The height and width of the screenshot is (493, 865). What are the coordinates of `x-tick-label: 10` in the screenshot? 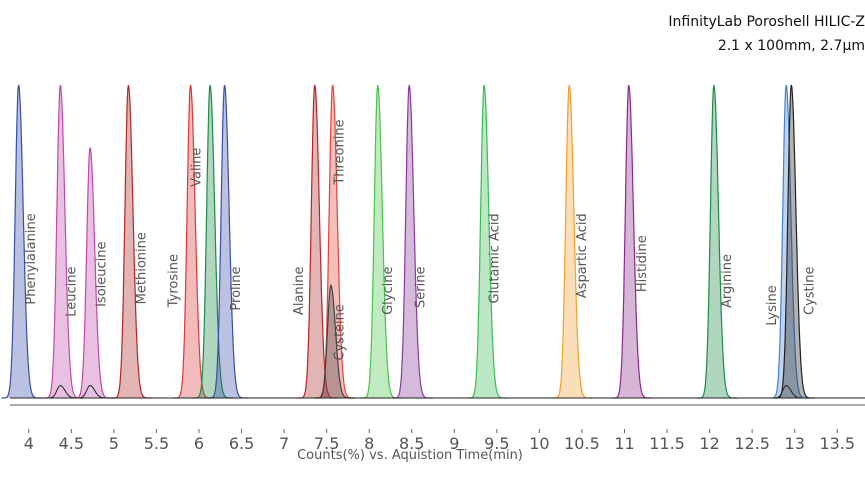 It's located at (539, 443).